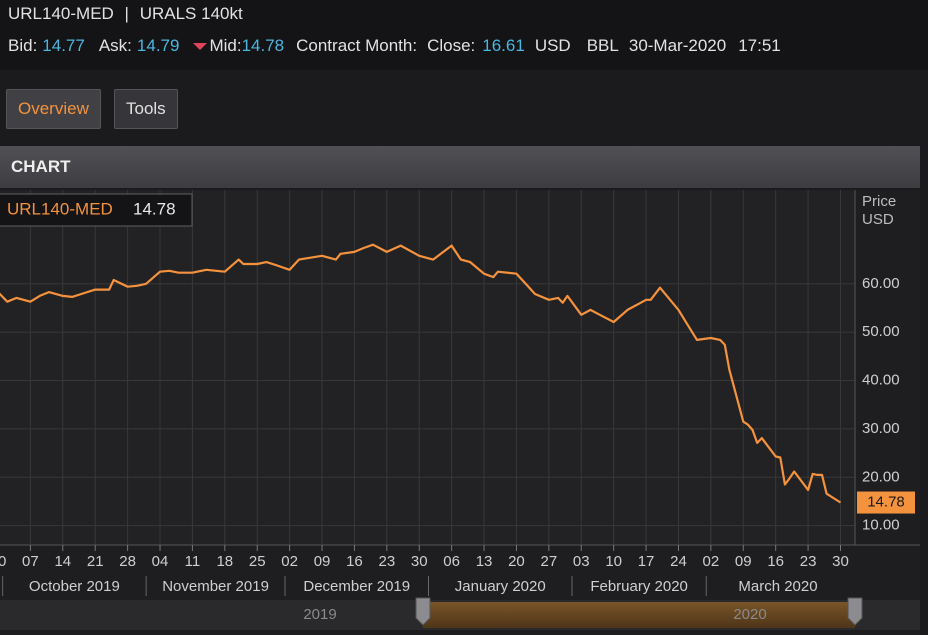 The image size is (928, 635). What do you see at coordinates (881, 283) in the screenshot?
I see `y-tick-label: 60.00` at bounding box center [881, 283].